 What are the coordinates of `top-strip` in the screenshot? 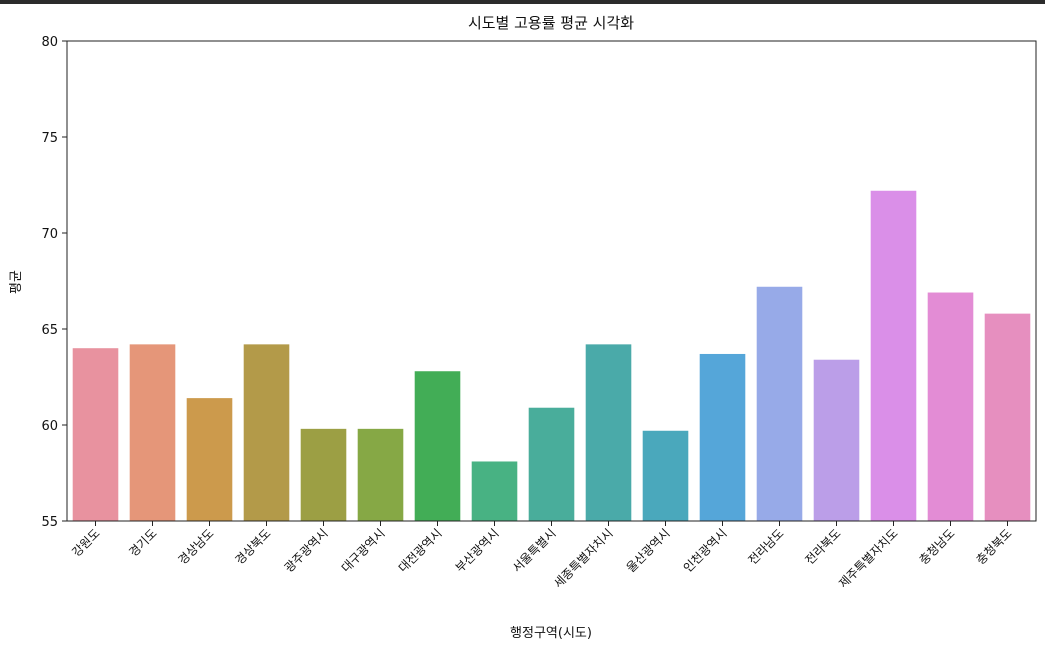 It's located at (522, 2).